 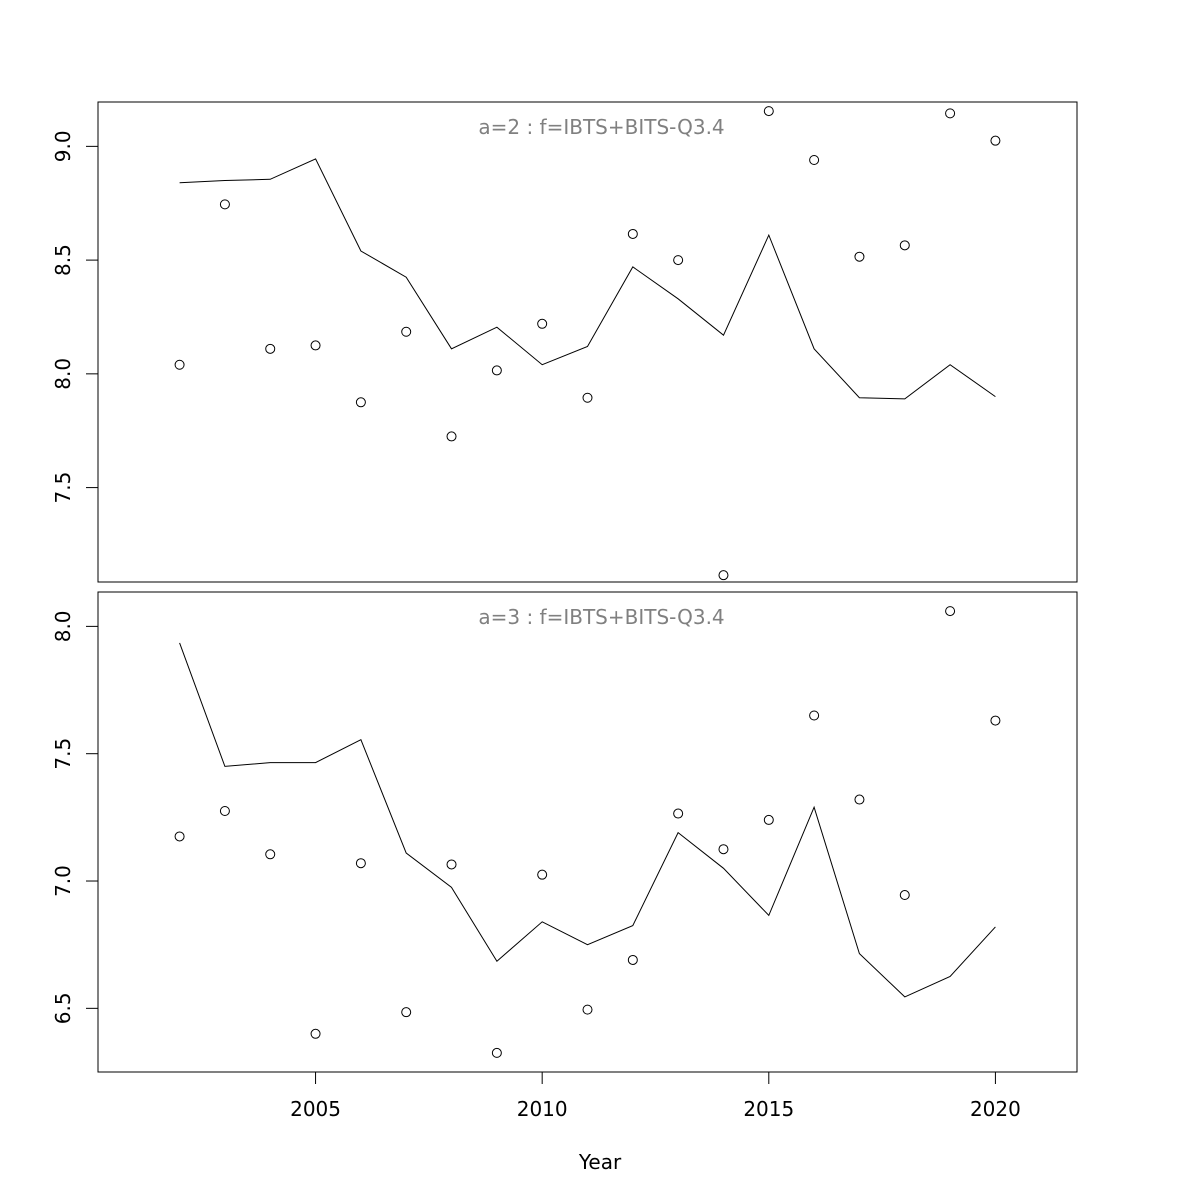 I want to click on x-tick-label: 2005, so click(x=315, y=1109).